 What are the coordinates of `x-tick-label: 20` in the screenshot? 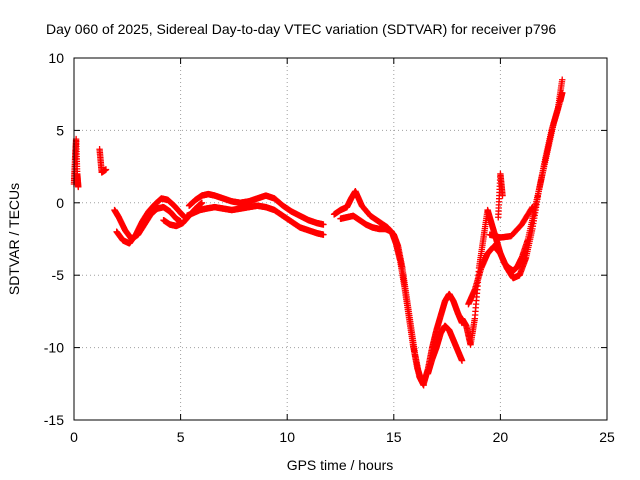 It's located at (501, 437).